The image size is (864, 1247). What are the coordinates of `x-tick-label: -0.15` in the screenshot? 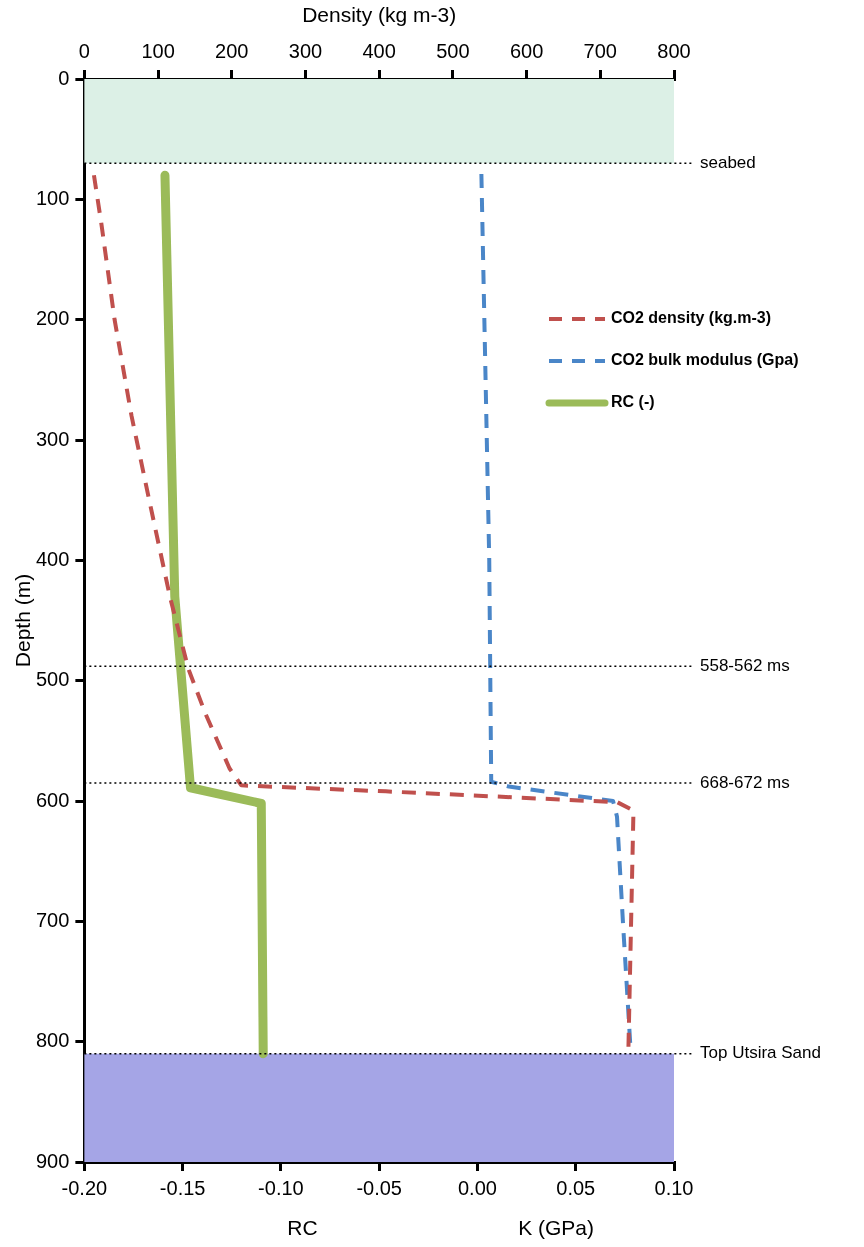 It's located at (182, 1187).